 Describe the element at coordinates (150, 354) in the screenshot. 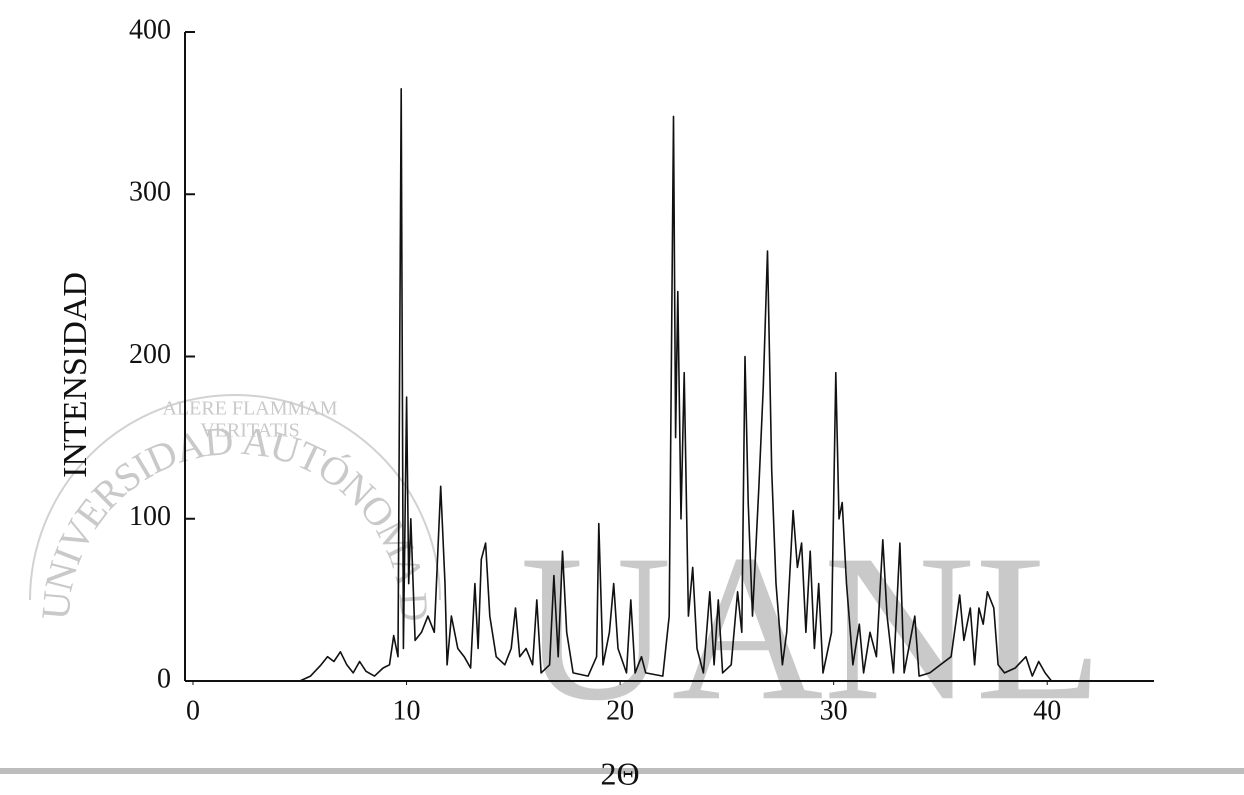

I see `y-tick-label: 200` at that location.